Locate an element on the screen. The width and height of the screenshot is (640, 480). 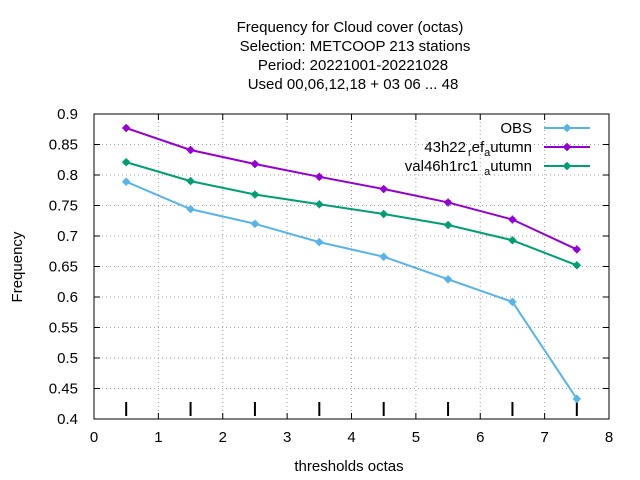
x-tick-label: 1 is located at coordinates (158, 437).